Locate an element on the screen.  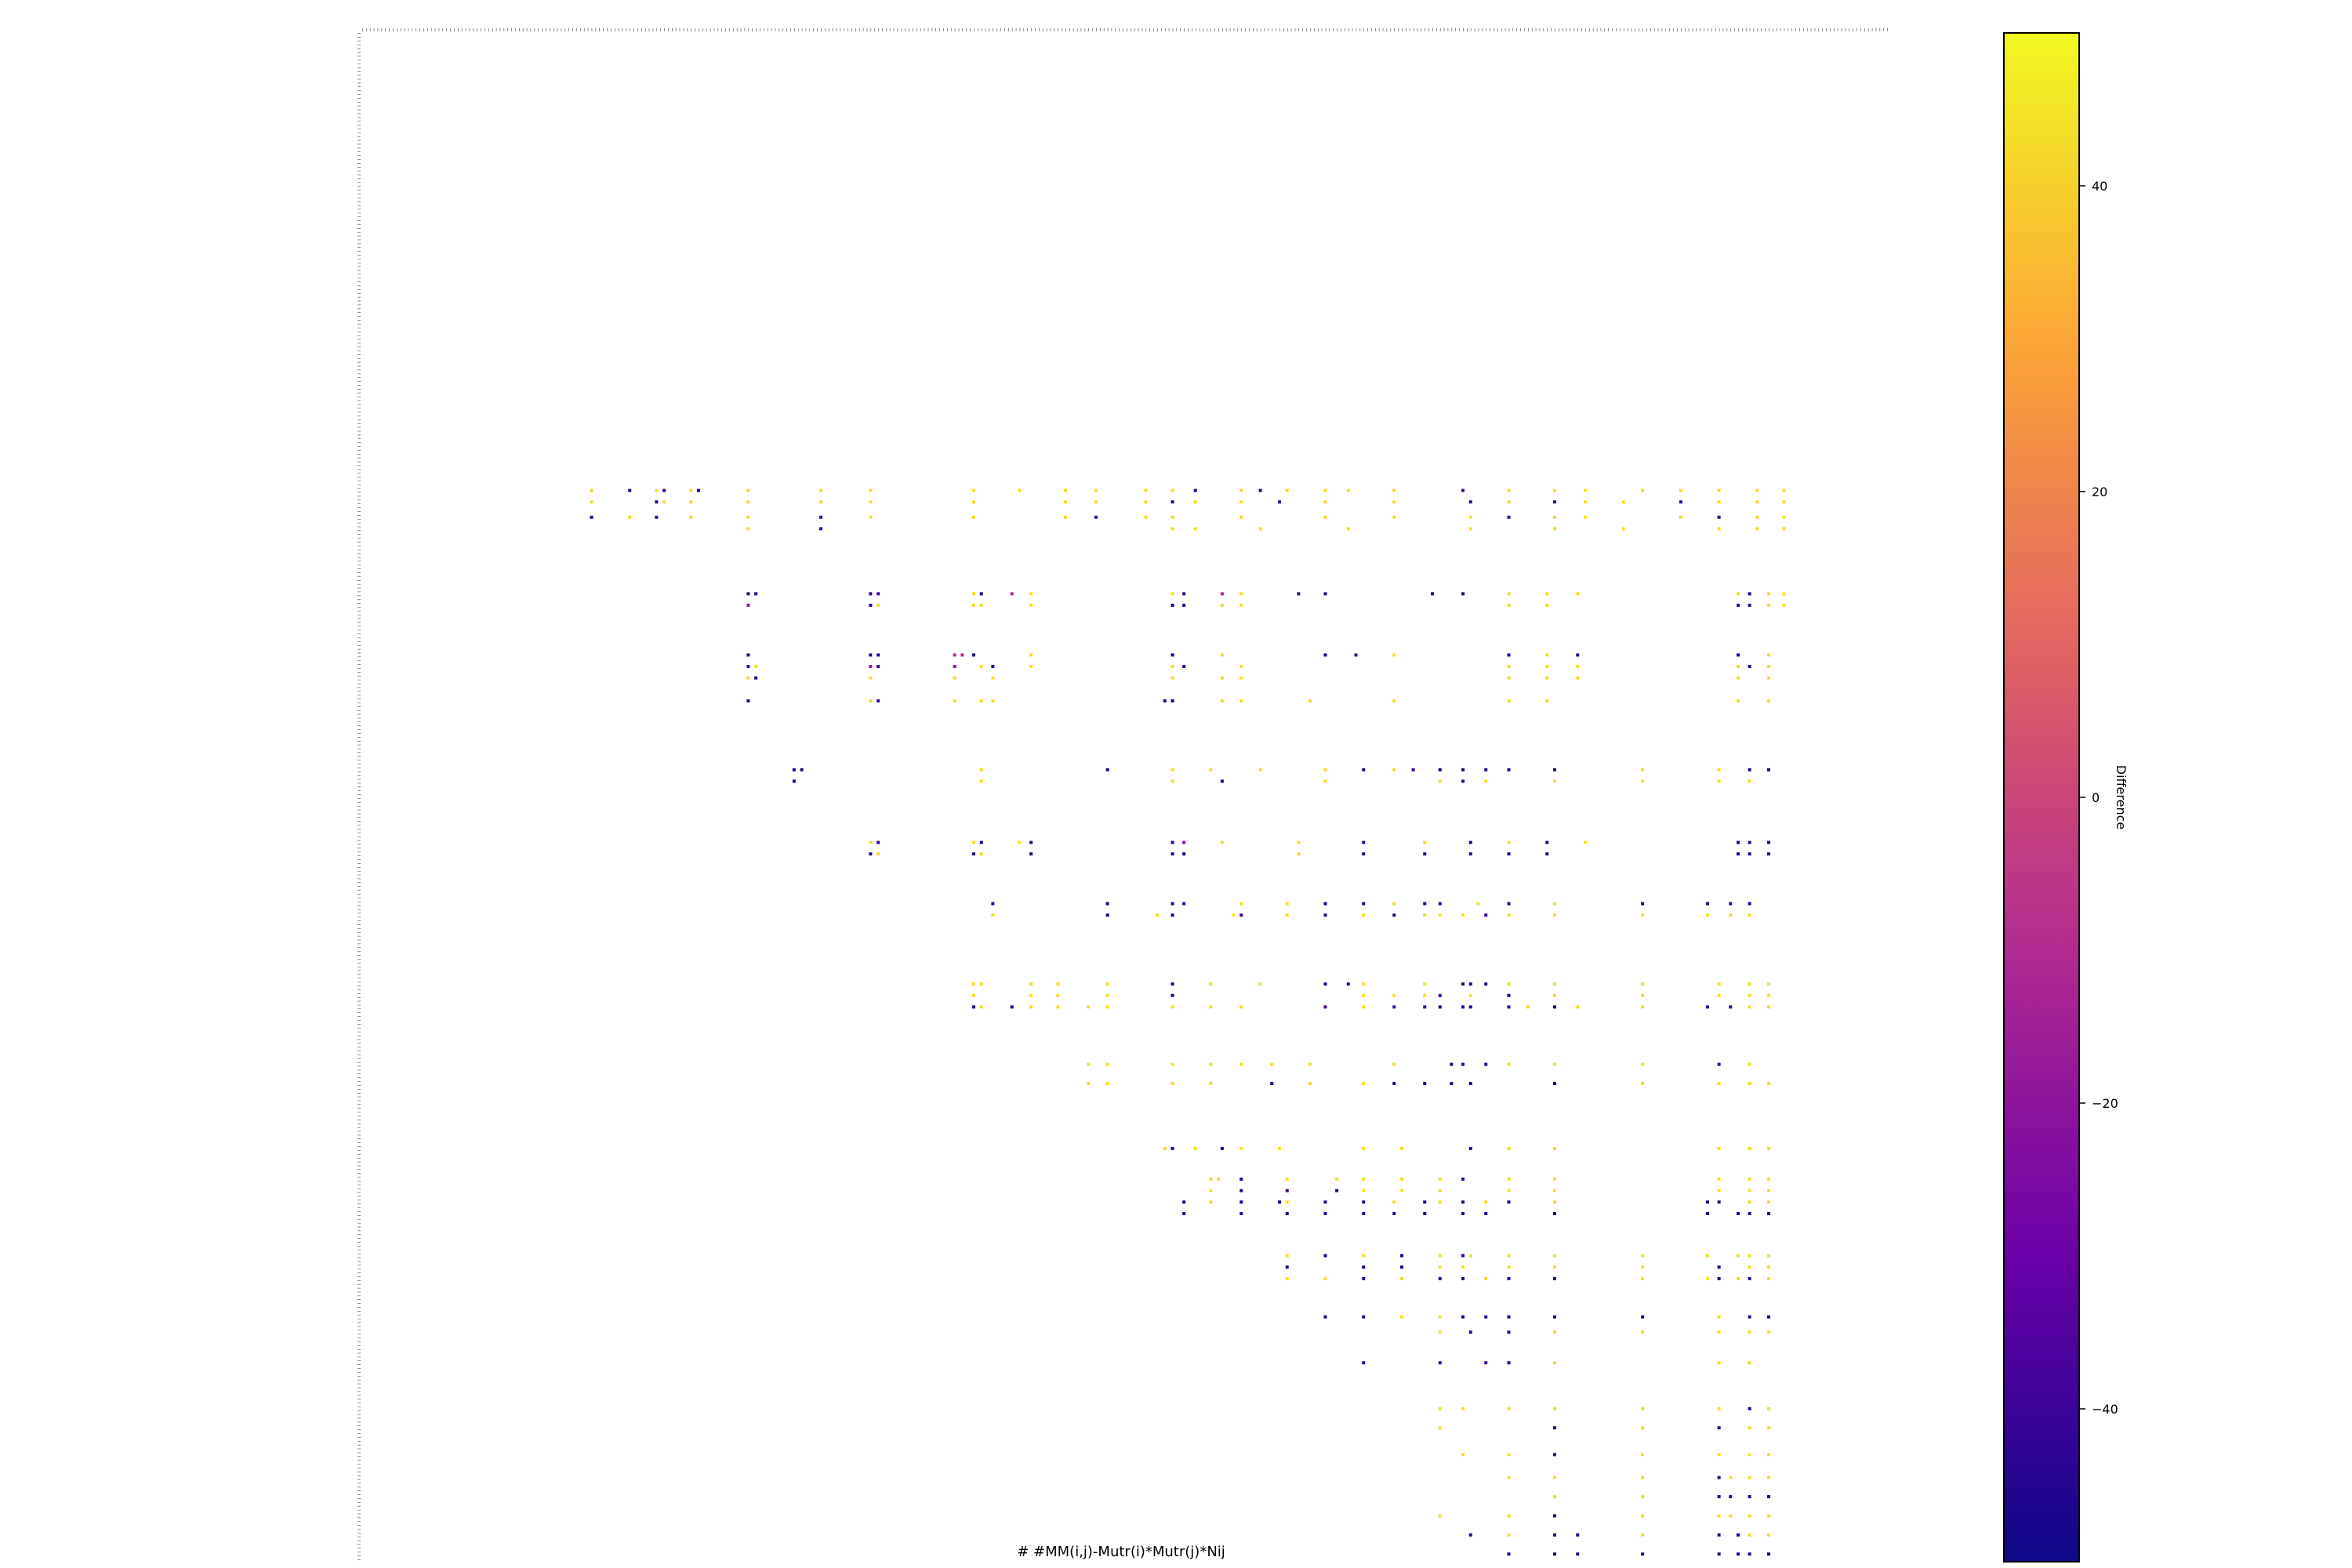
x-axis-label: # #MM(i,j)-Mutr(i)*Mutr(j)*Nij is located at coordinates (1121, 1552).